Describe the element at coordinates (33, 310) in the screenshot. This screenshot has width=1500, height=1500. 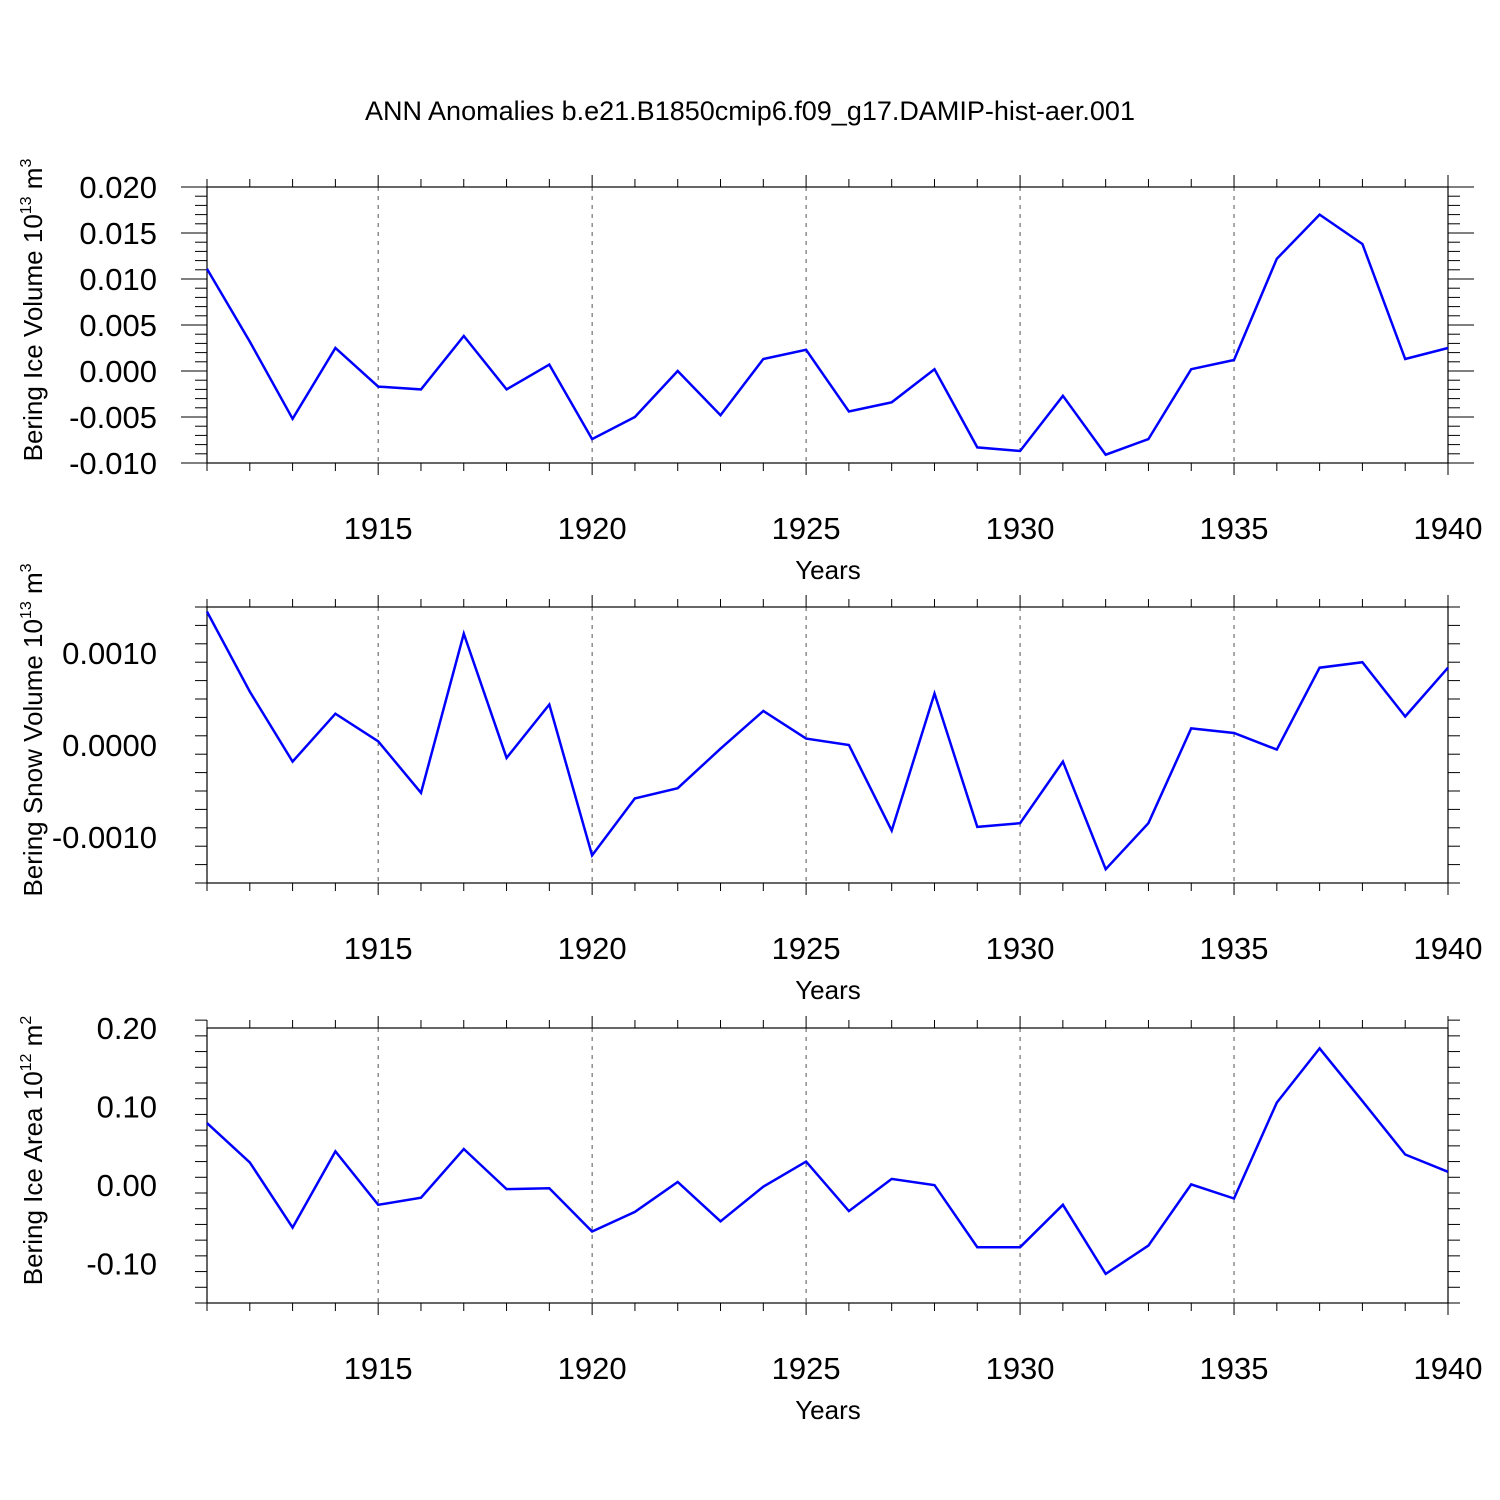
I see `y-axis-label: Bering Ice Volume 1013 m3` at that location.